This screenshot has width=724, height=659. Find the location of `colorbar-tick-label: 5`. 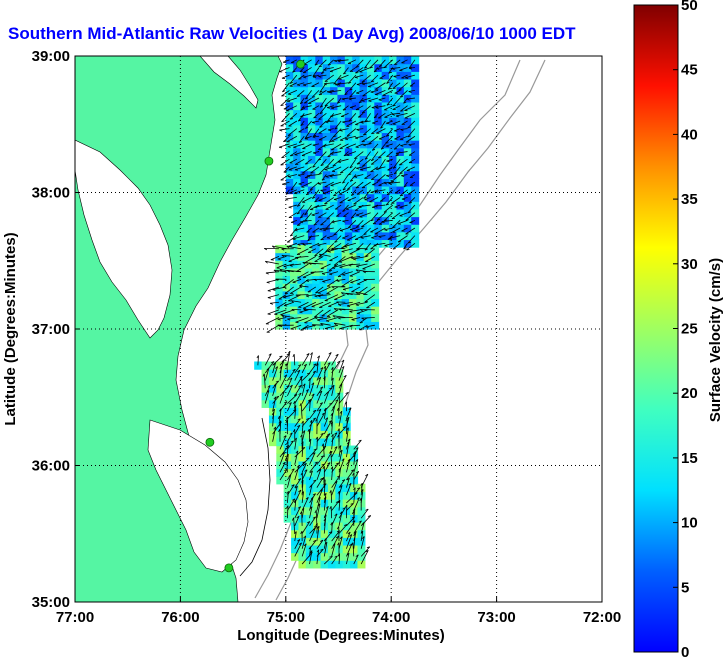

colorbar-tick-label: 5 is located at coordinates (685, 587).